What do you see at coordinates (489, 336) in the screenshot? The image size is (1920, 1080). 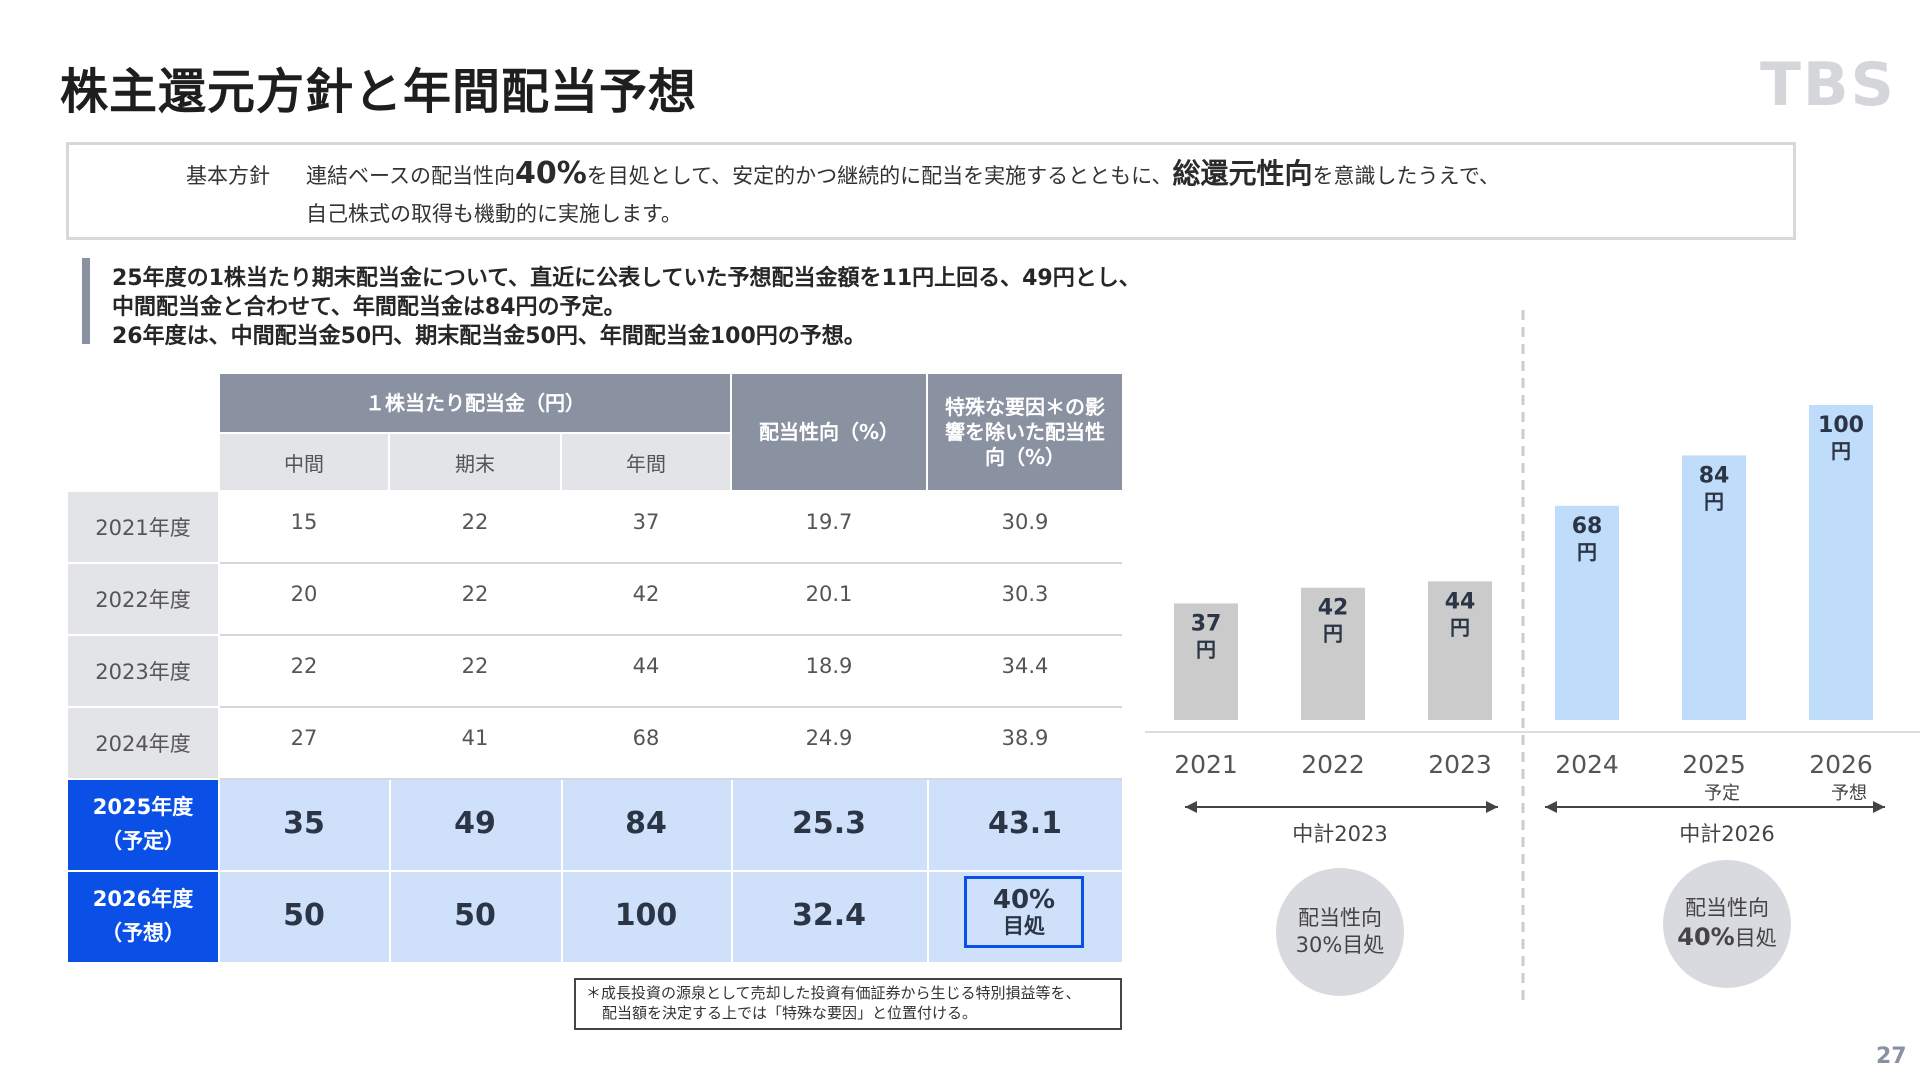 I see `note-line-3: 26年度は、中間配当金50円、期末配当金50円、年間配当金100円の予想。` at bounding box center [489, 336].